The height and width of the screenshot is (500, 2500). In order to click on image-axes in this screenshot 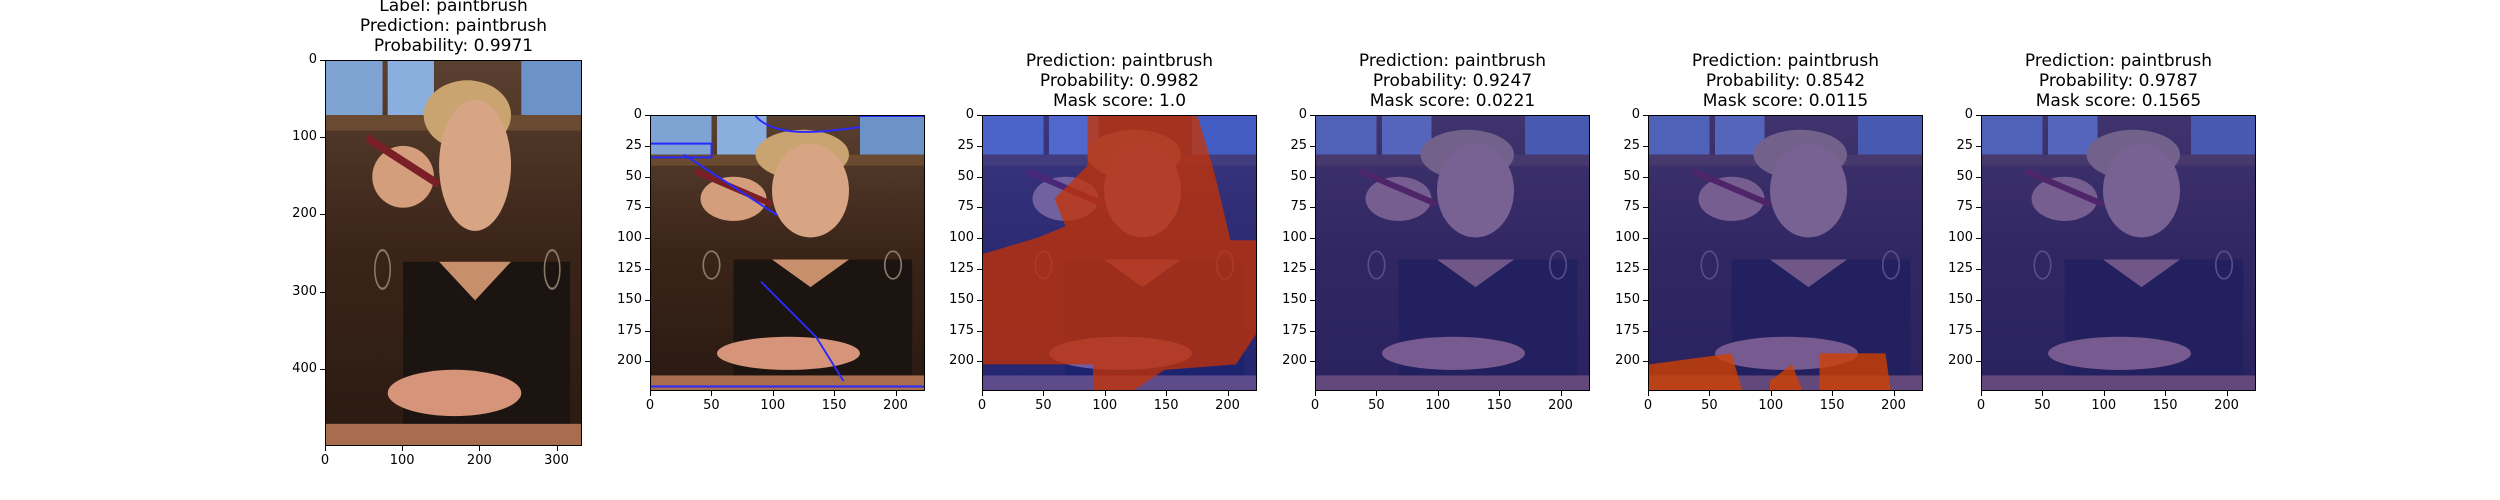, I will do `click(787, 253)`.